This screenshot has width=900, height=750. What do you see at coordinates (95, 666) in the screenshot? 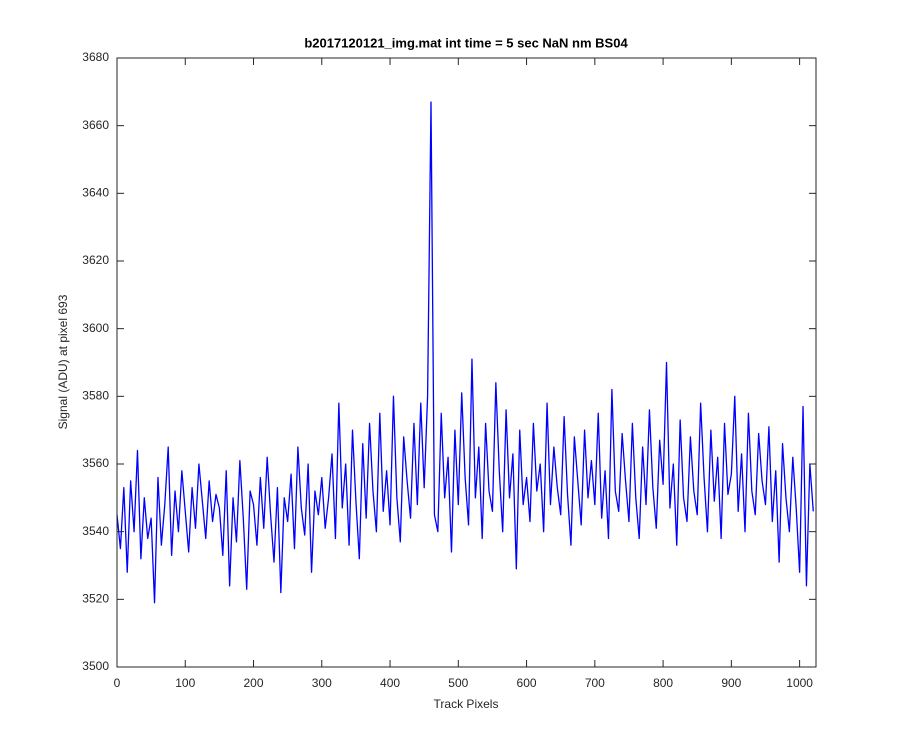
I see `y-tick-label: 3500` at bounding box center [95, 666].